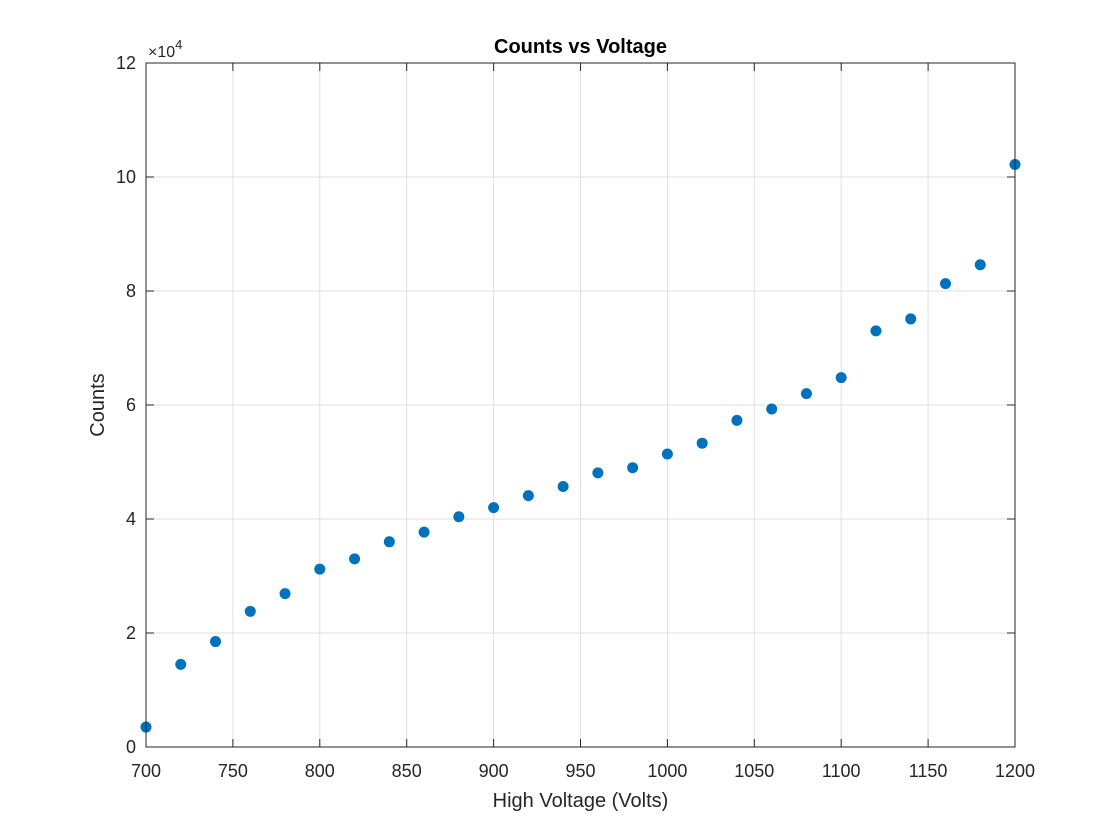 This screenshot has height=840, width=1120. Describe the element at coordinates (494, 771) in the screenshot. I see `x-tick-label: 900` at that location.